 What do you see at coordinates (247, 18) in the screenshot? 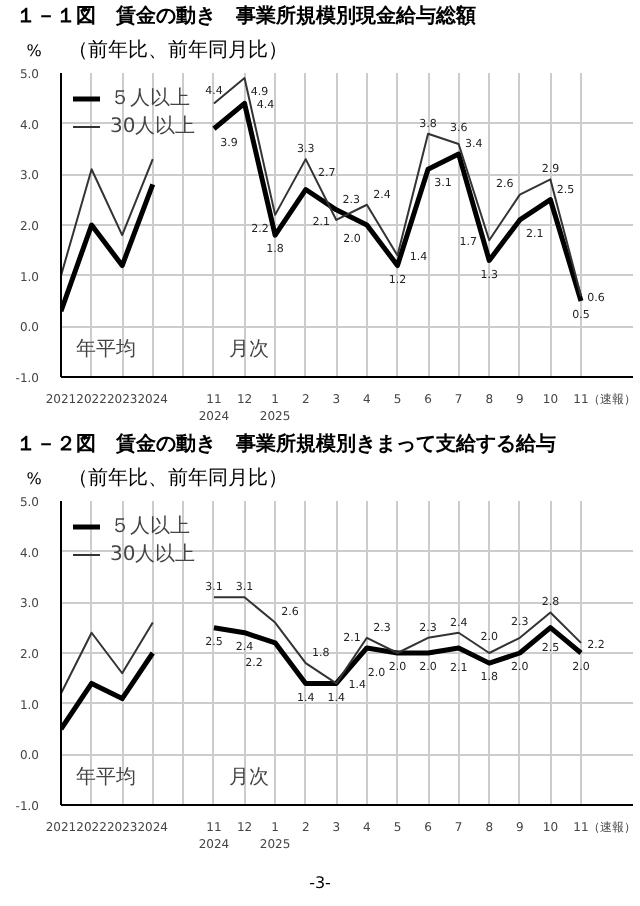
I see `chart-title: １－１図 賃金の動き 事業所規模別現金給与総額` at bounding box center [247, 18].